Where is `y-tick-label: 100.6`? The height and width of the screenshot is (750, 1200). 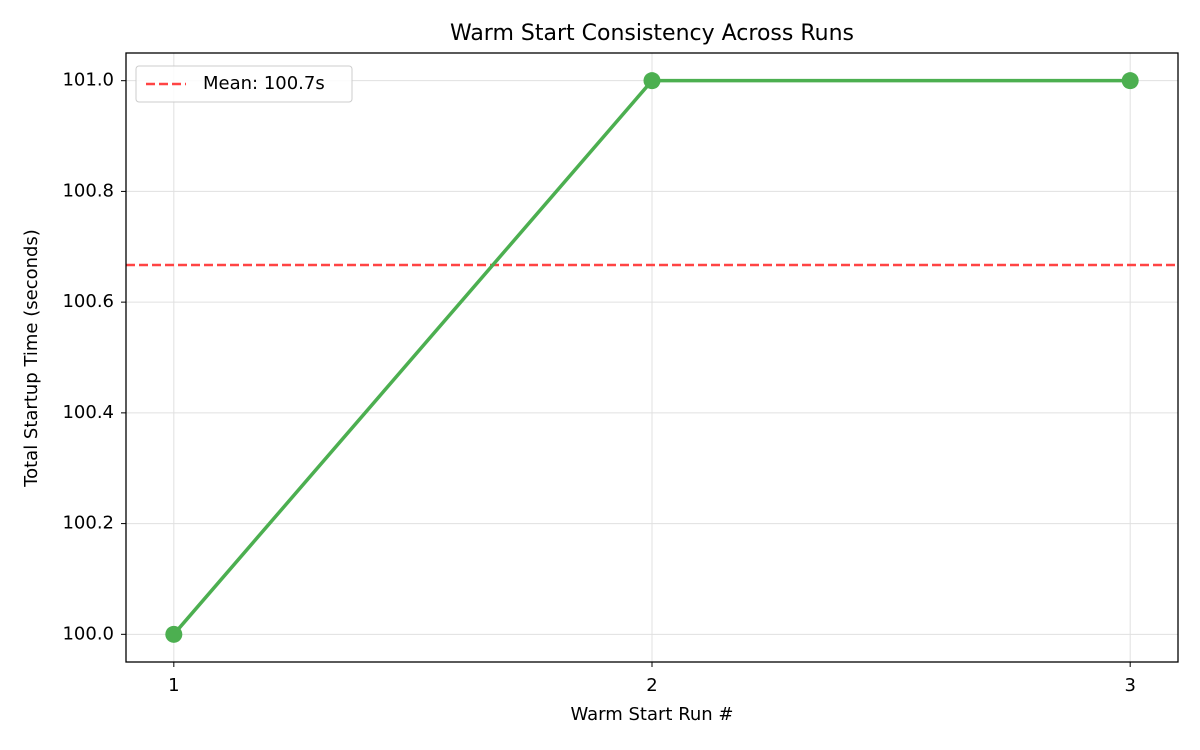 y-tick-label: 100.6 is located at coordinates (88, 301).